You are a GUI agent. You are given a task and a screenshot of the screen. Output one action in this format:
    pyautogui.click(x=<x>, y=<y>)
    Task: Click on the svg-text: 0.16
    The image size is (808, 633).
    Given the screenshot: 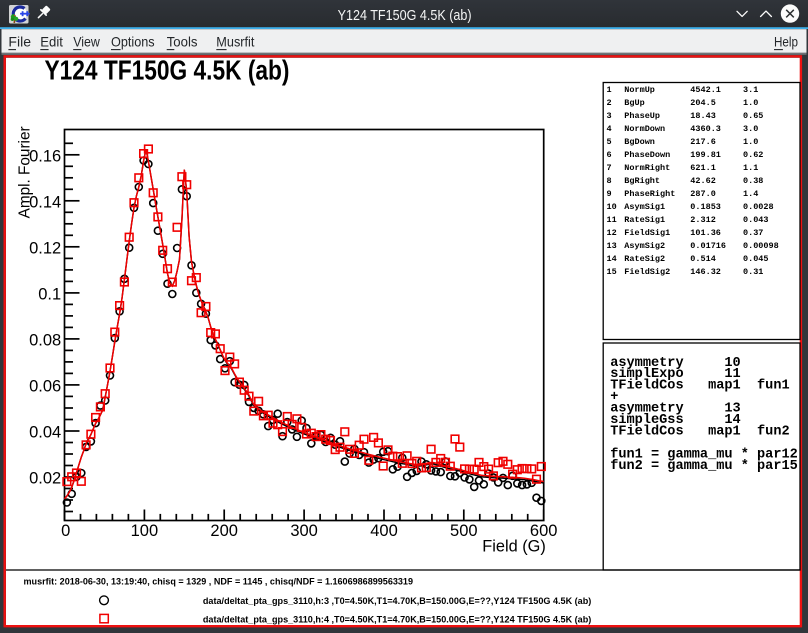 What is the action you would take?
    pyautogui.click(x=45, y=156)
    